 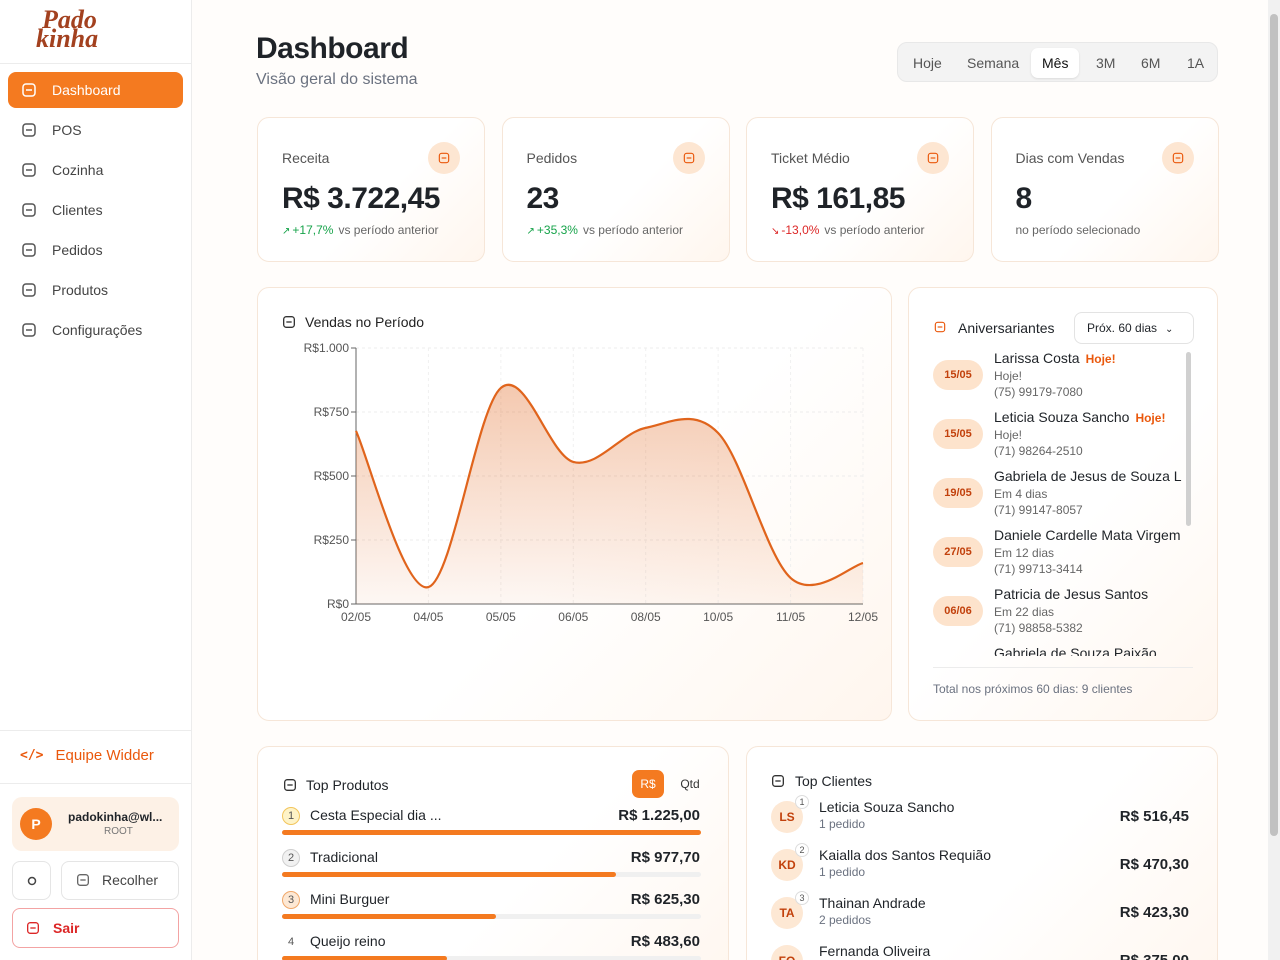 I want to click on client-value: R$ 516,45, so click(x=1154, y=816).